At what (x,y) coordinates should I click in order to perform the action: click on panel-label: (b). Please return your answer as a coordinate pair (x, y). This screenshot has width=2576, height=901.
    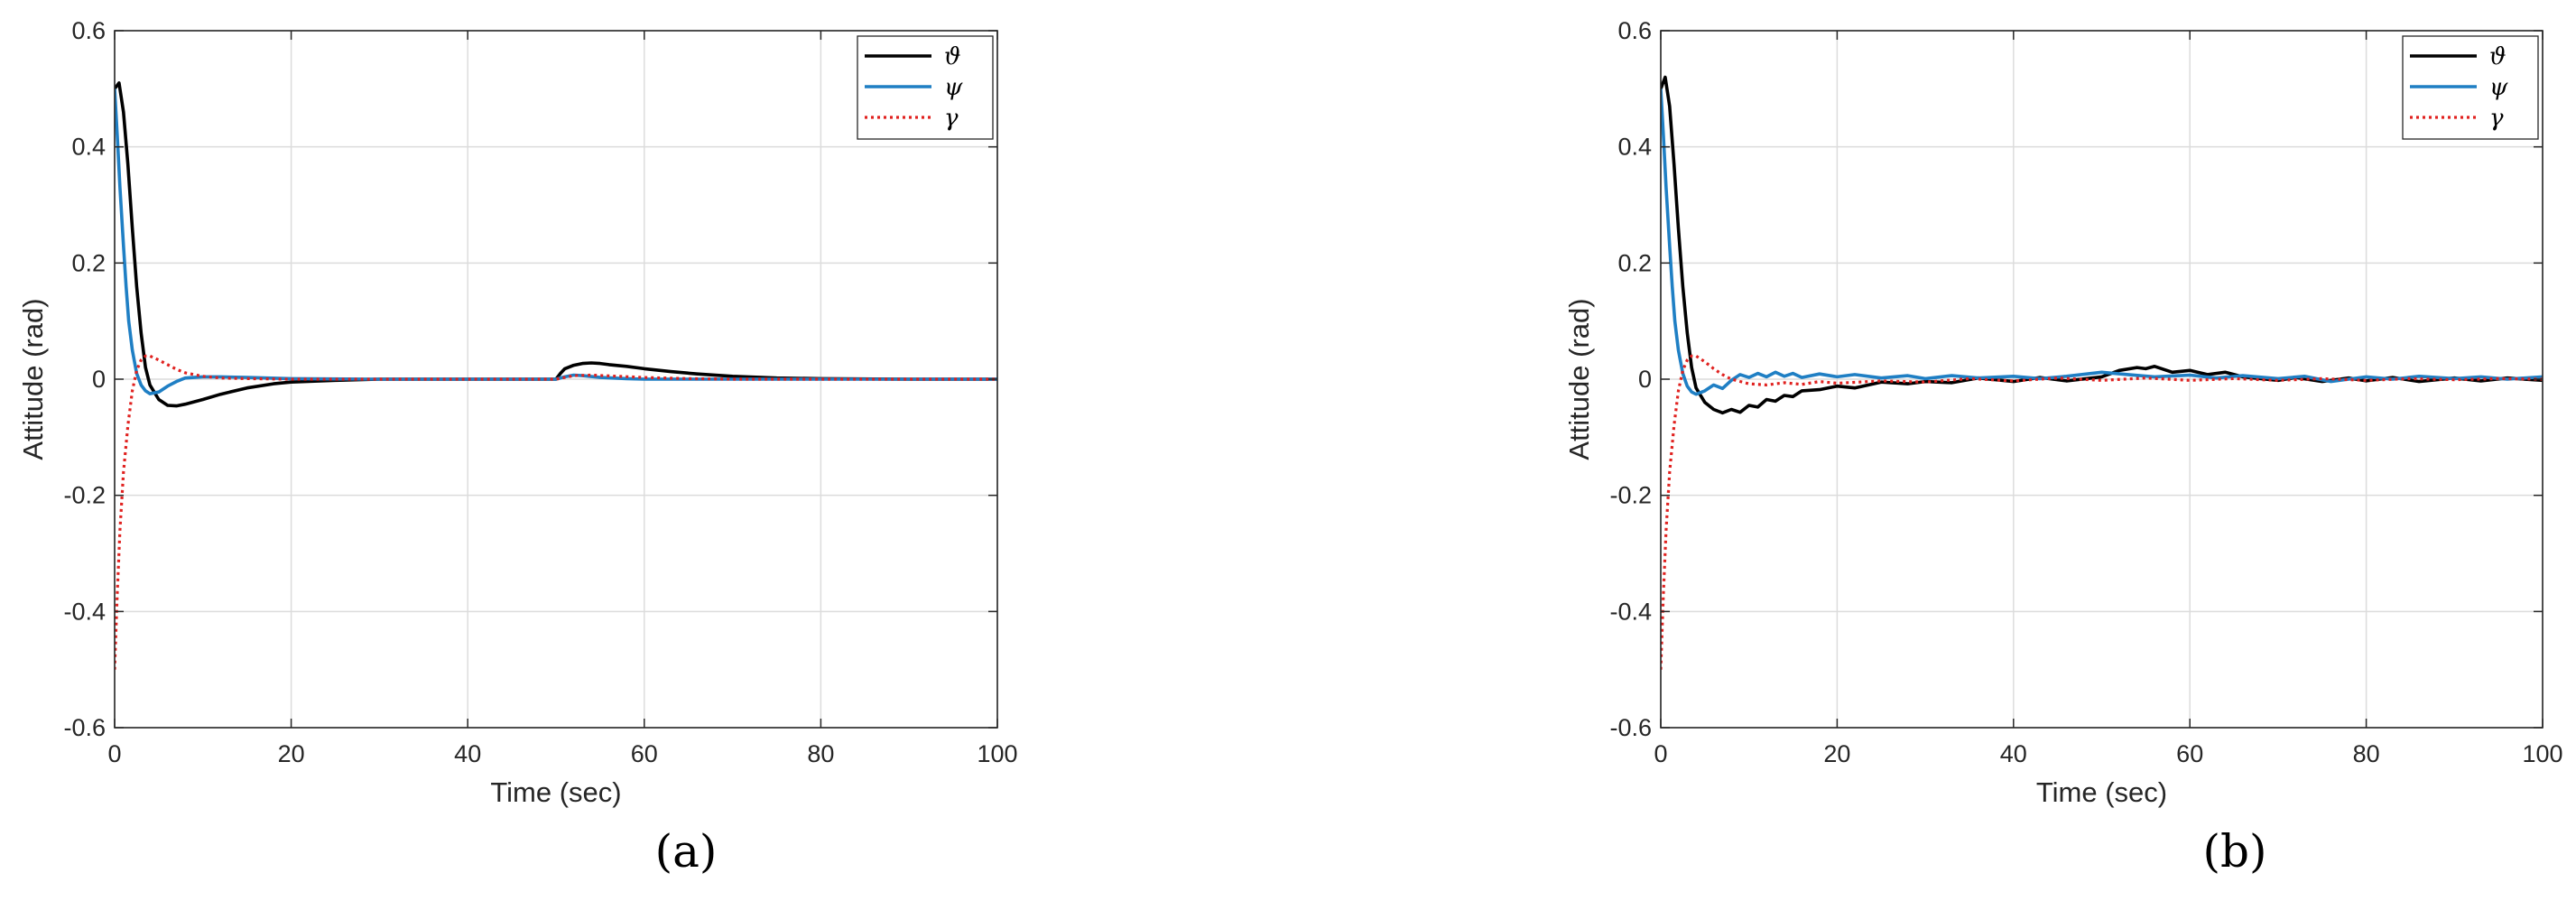
    Looking at the image, I should click on (2234, 851).